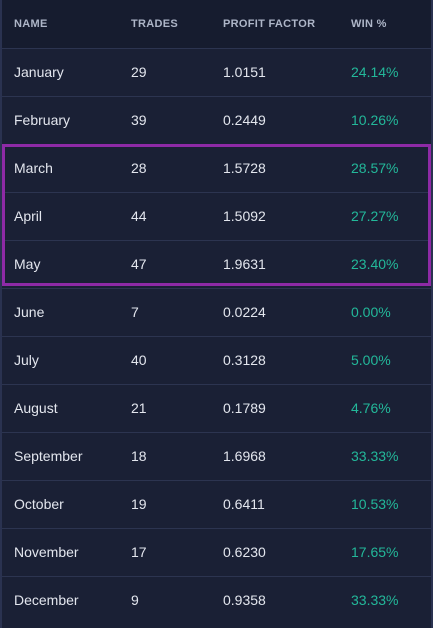 The height and width of the screenshot is (628, 433). I want to click on table-row: April 44 1.5092 27.27%, so click(216, 215).